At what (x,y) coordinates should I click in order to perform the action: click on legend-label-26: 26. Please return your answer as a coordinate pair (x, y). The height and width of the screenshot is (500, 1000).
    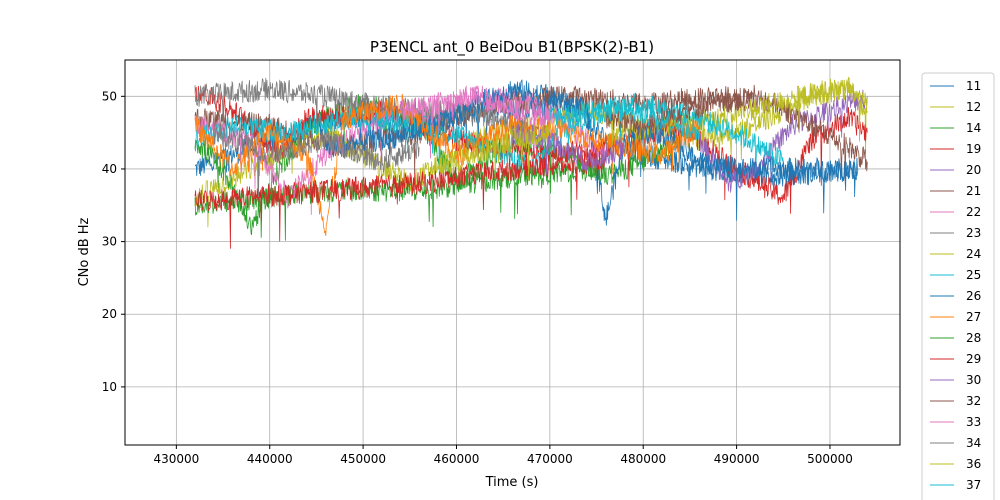
    Looking at the image, I should click on (973, 296).